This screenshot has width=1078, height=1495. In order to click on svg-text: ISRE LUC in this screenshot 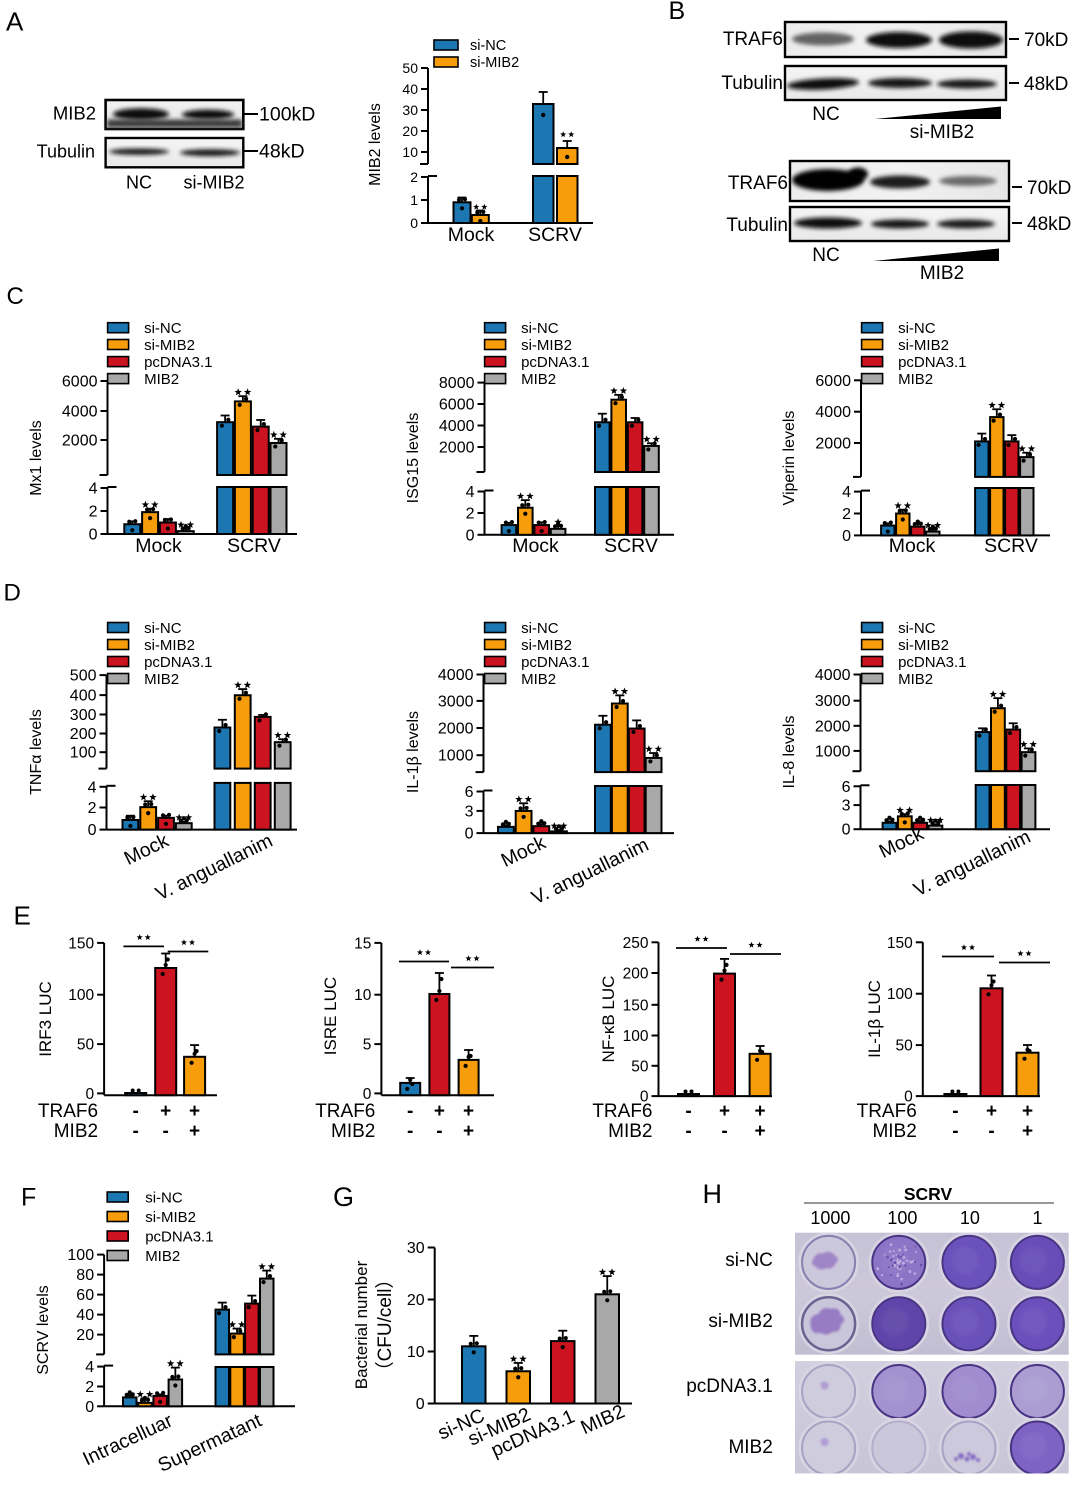, I will do `click(330, 1016)`.